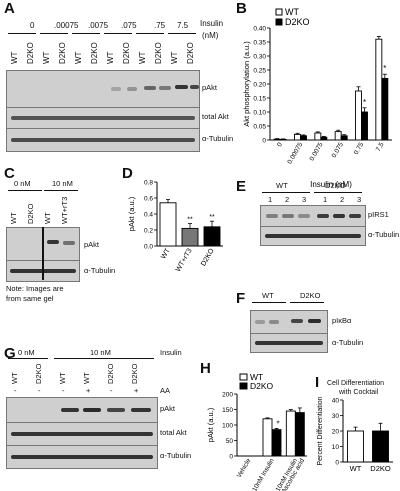 This screenshot has width=400, height=491. What do you see at coordinates (98, 25) in the screenshot?
I see `conc-label: .0075` at bounding box center [98, 25].